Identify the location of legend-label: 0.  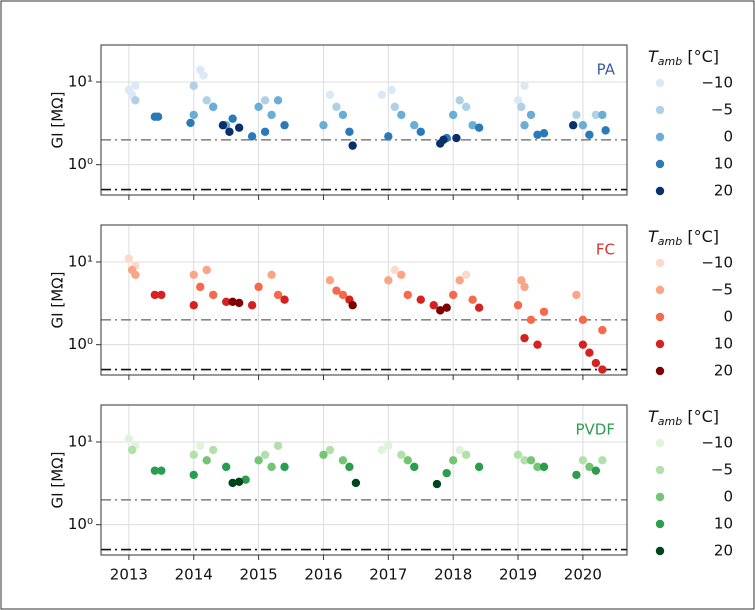
(728, 137).